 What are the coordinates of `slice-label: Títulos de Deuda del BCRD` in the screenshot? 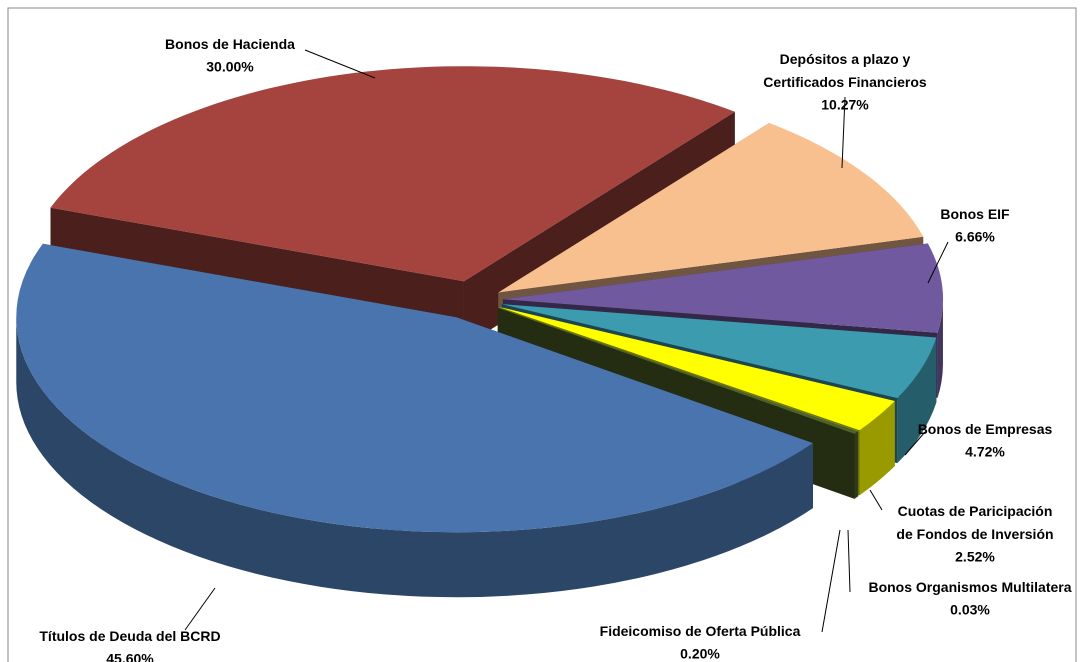 It's located at (129, 636).